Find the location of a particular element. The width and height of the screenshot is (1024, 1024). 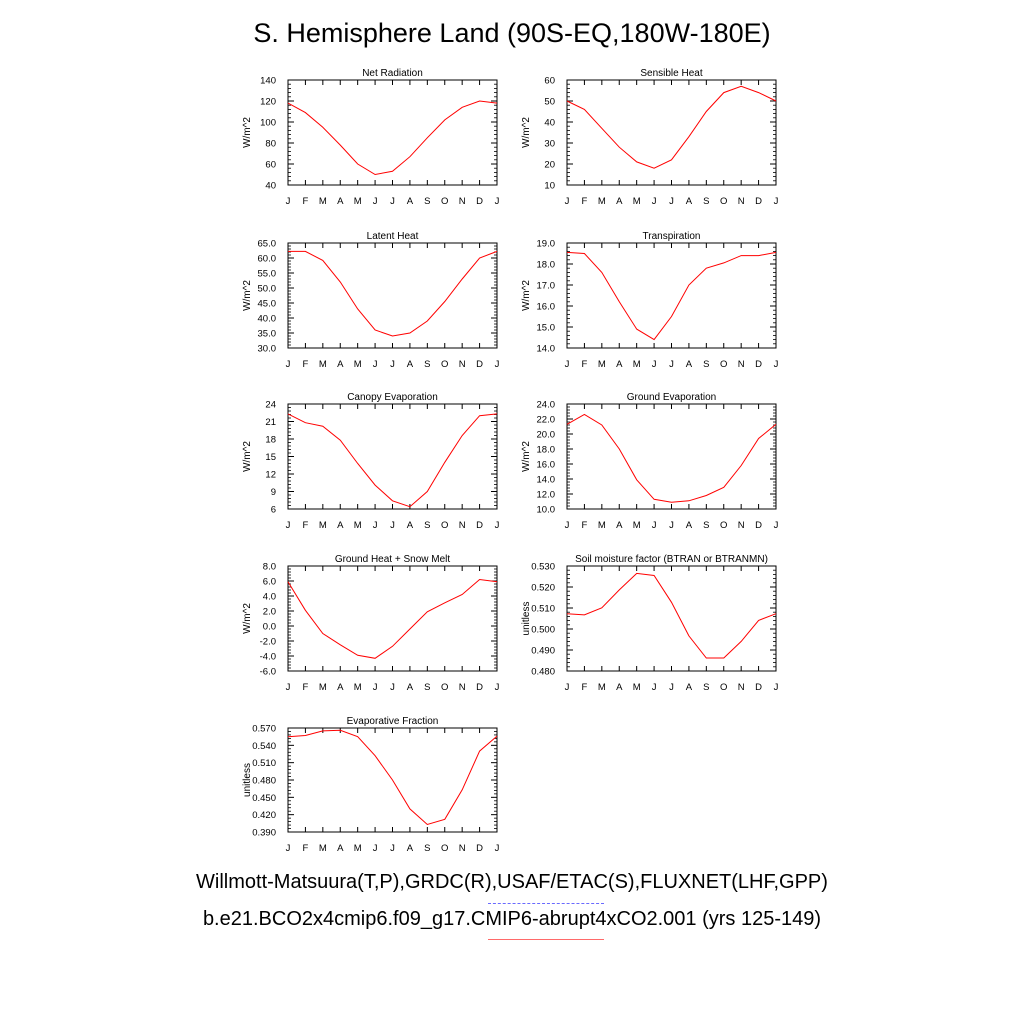

legend-obs-line is located at coordinates (546, 903).